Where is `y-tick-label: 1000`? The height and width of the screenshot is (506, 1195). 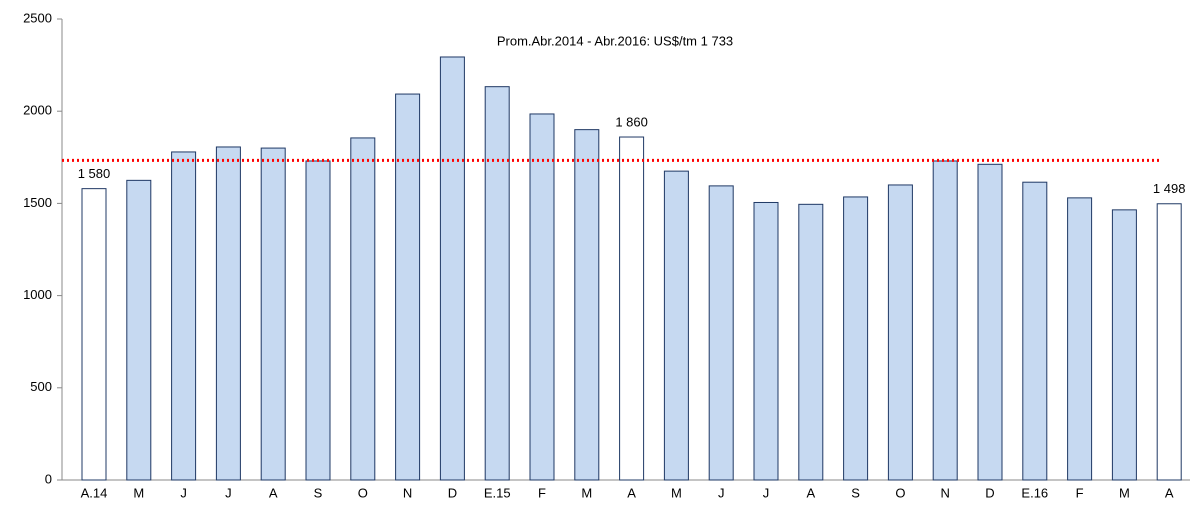 y-tick-label: 1000 is located at coordinates (37, 294).